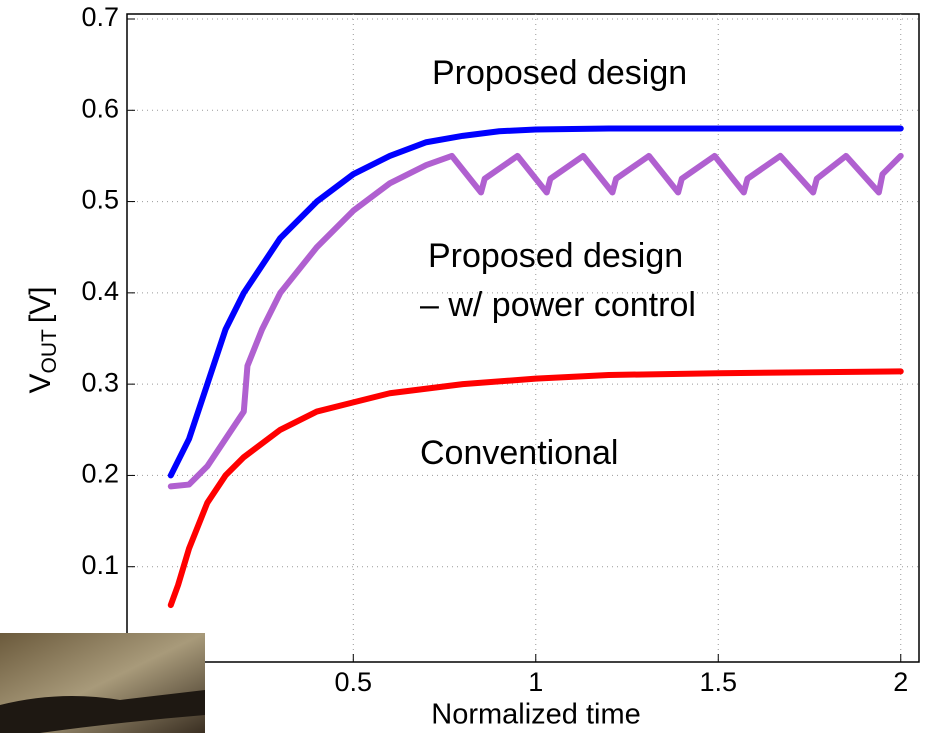  What do you see at coordinates (100, 17) in the screenshot?
I see `y-tick-label: 0.7` at bounding box center [100, 17].